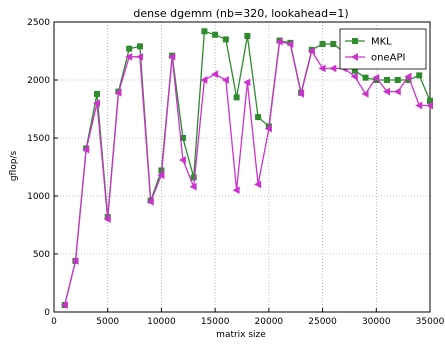 The height and width of the screenshot is (346, 445). I want to click on x-tick-label: 35000, so click(430, 322).